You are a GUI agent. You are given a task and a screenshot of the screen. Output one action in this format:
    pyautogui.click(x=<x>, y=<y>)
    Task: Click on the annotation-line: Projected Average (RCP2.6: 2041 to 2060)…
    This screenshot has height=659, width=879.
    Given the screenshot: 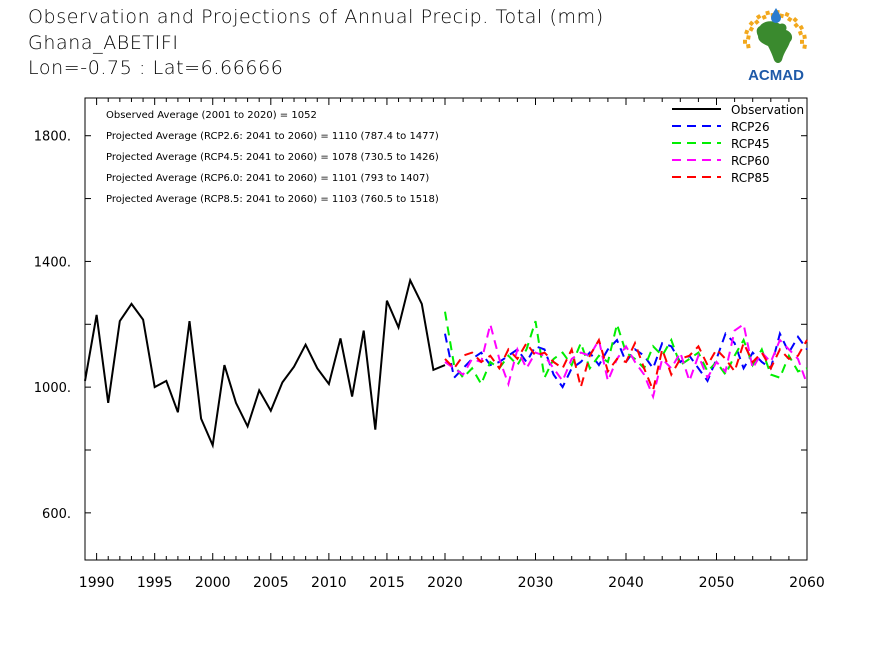 What is the action you would take?
    pyautogui.click(x=272, y=136)
    